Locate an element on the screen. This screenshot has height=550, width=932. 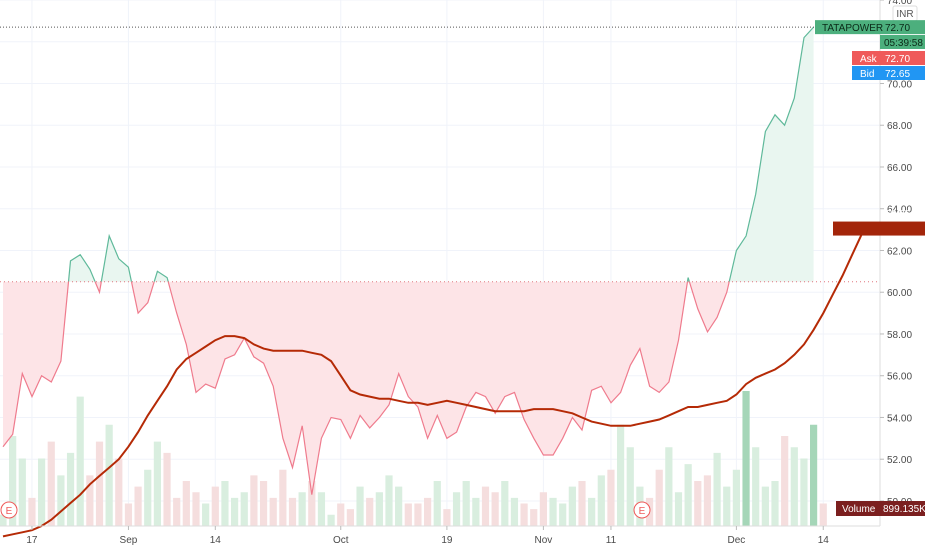
x-tick-label: 19 is located at coordinates (447, 540).